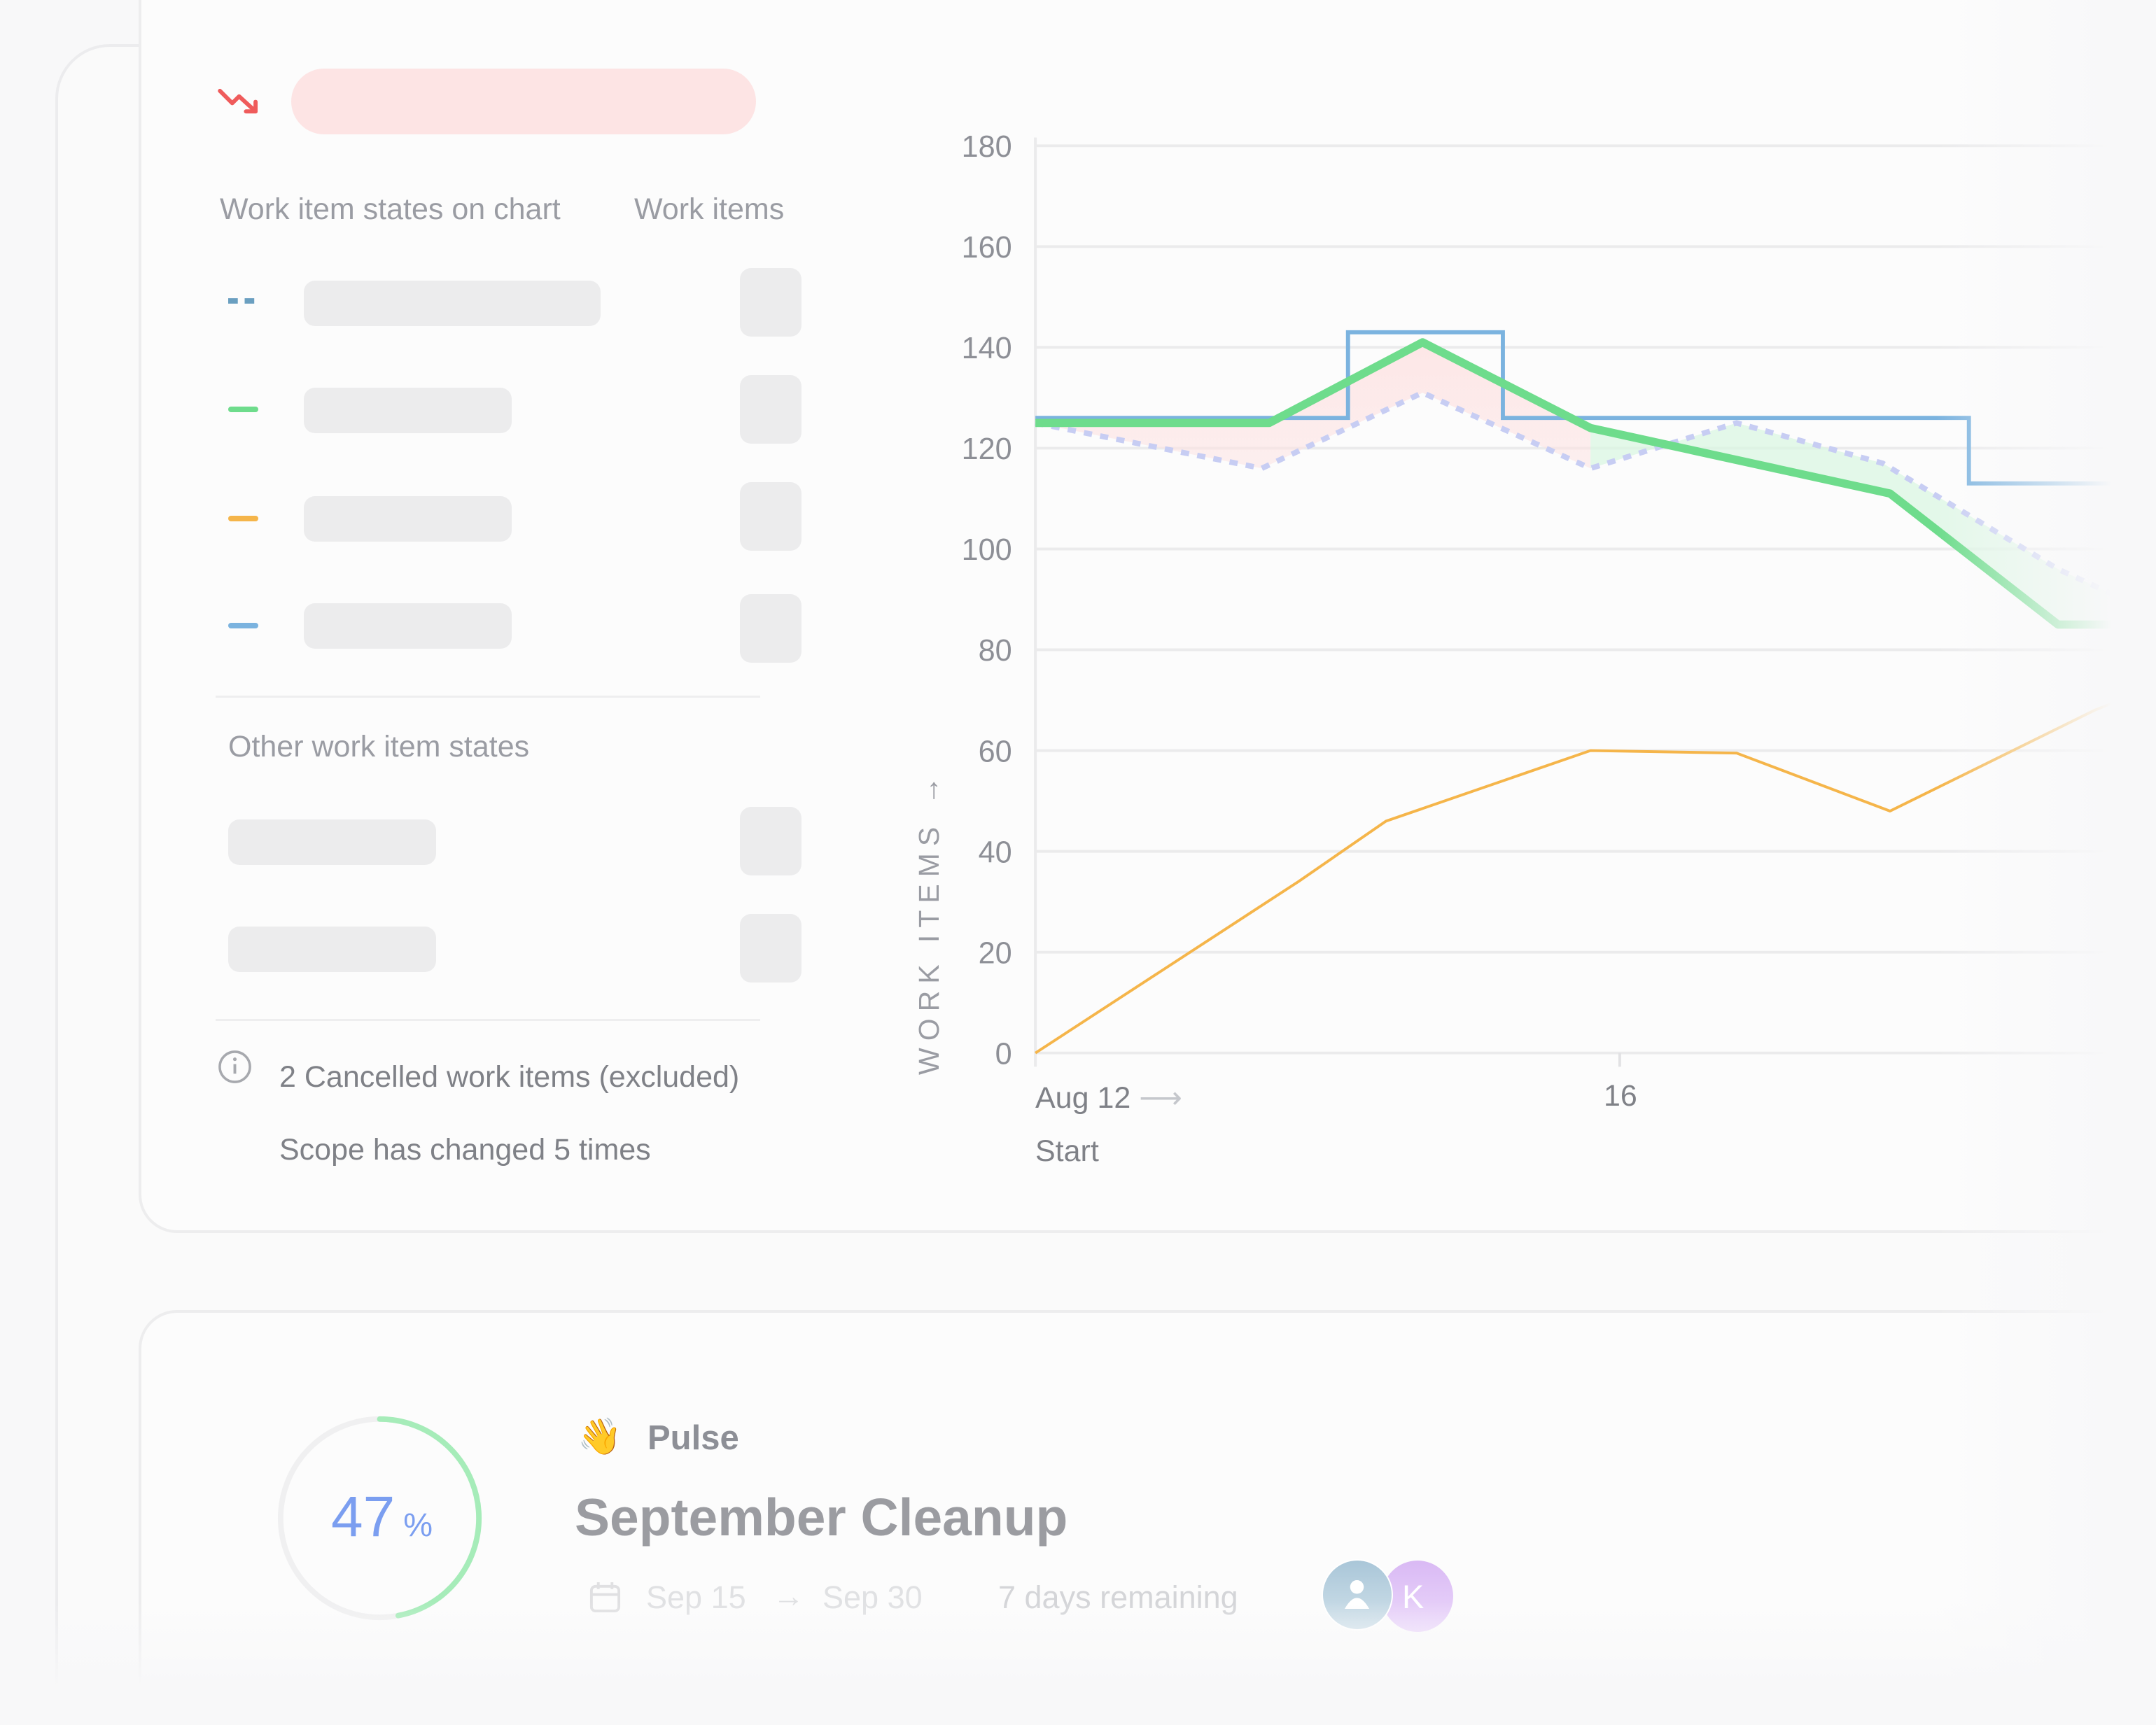 Image resolution: width=2156 pixels, height=1725 pixels. I want to click on dashed-line-swatch, so click(244, 301).